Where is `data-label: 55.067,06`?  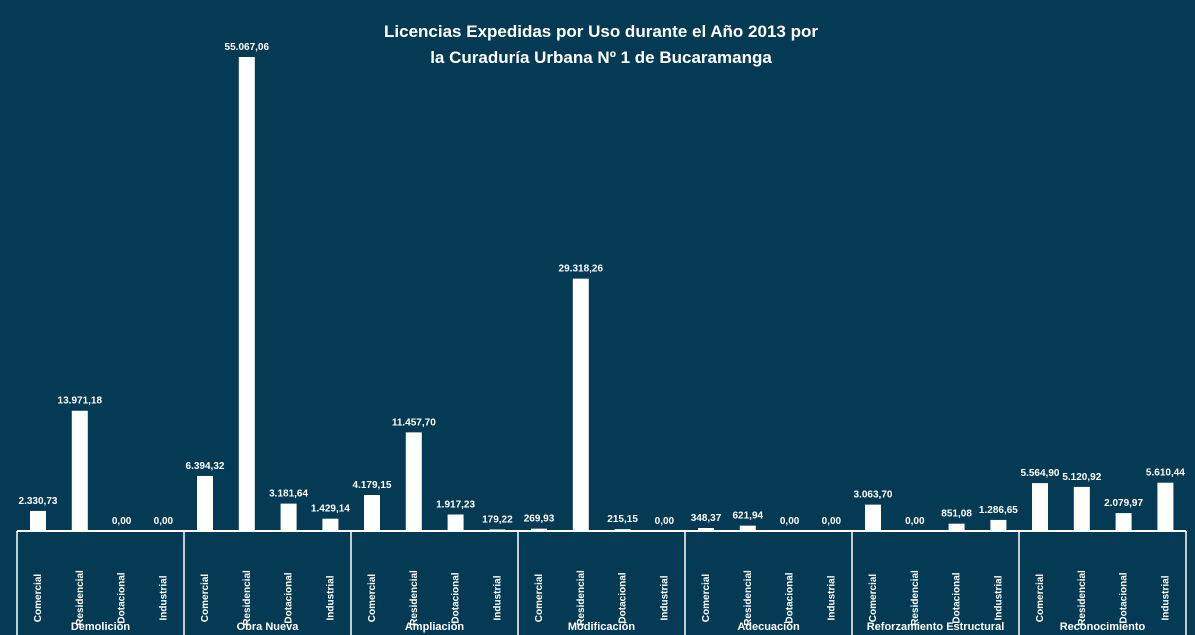
data-label: 55.067,06 is located at coordinates (247, 47).